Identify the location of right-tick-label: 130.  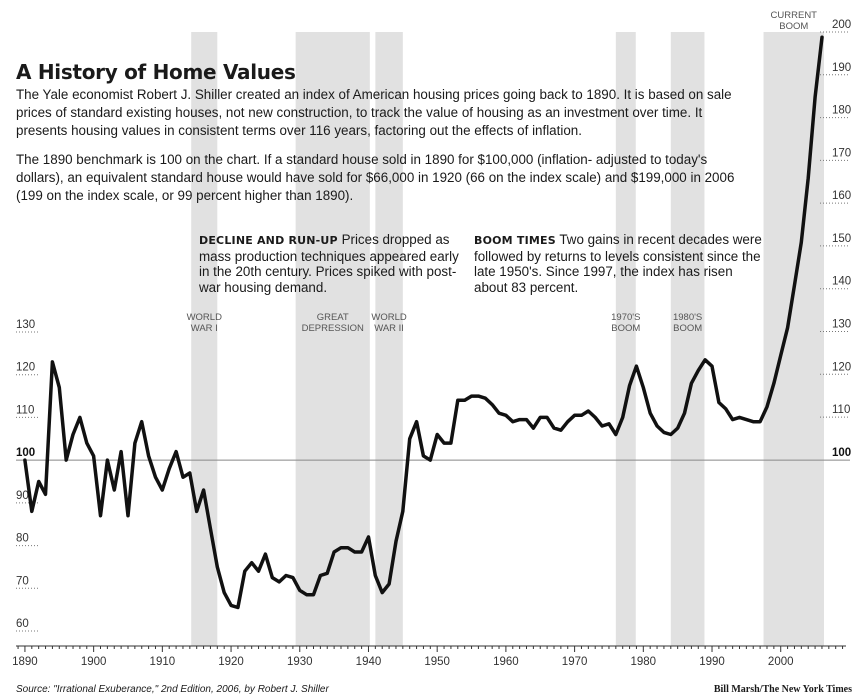
(841, 325).